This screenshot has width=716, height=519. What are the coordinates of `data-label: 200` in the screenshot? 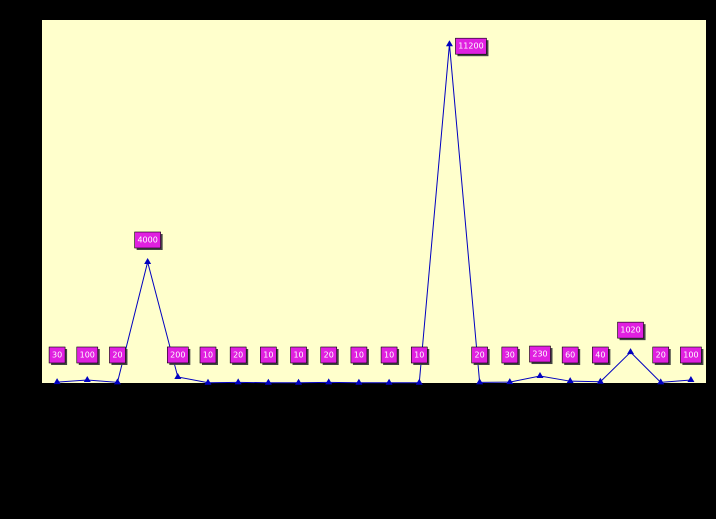 It's located at (177, 354).